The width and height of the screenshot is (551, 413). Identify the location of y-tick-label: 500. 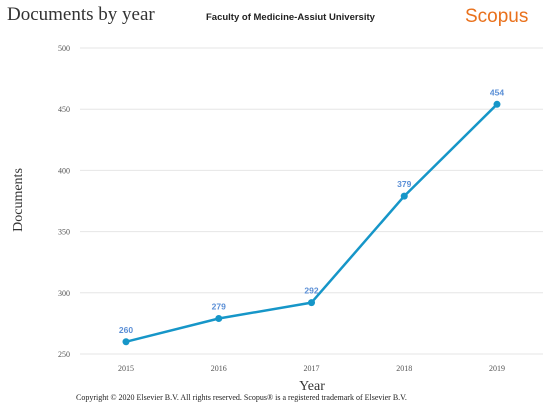
(64, 48).